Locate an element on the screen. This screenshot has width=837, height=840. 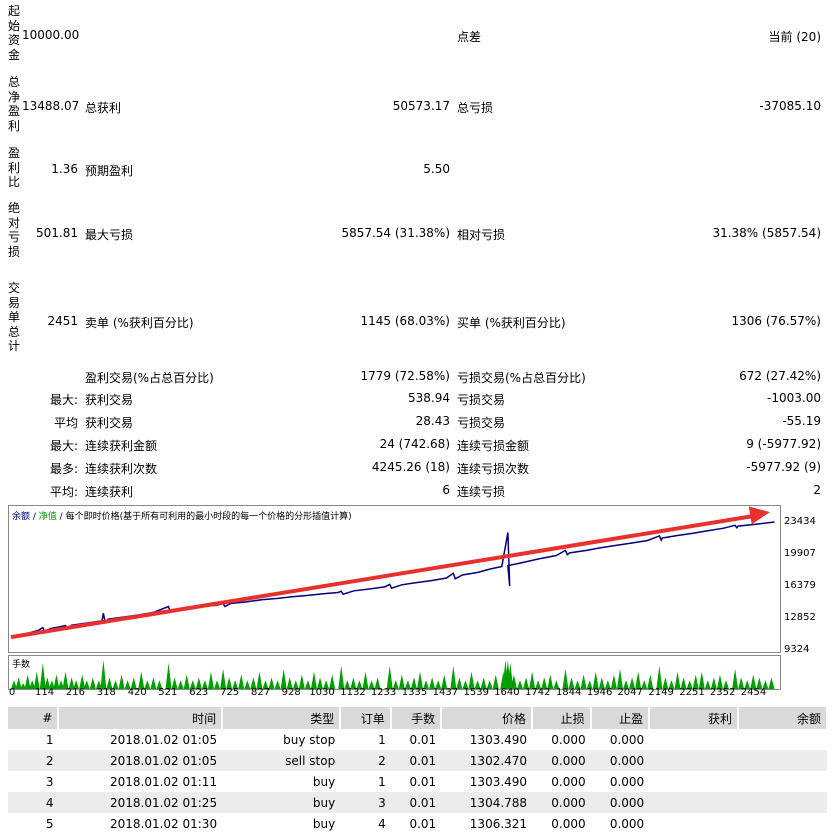
column-header: 价格 is located at coordinates (487, 718).